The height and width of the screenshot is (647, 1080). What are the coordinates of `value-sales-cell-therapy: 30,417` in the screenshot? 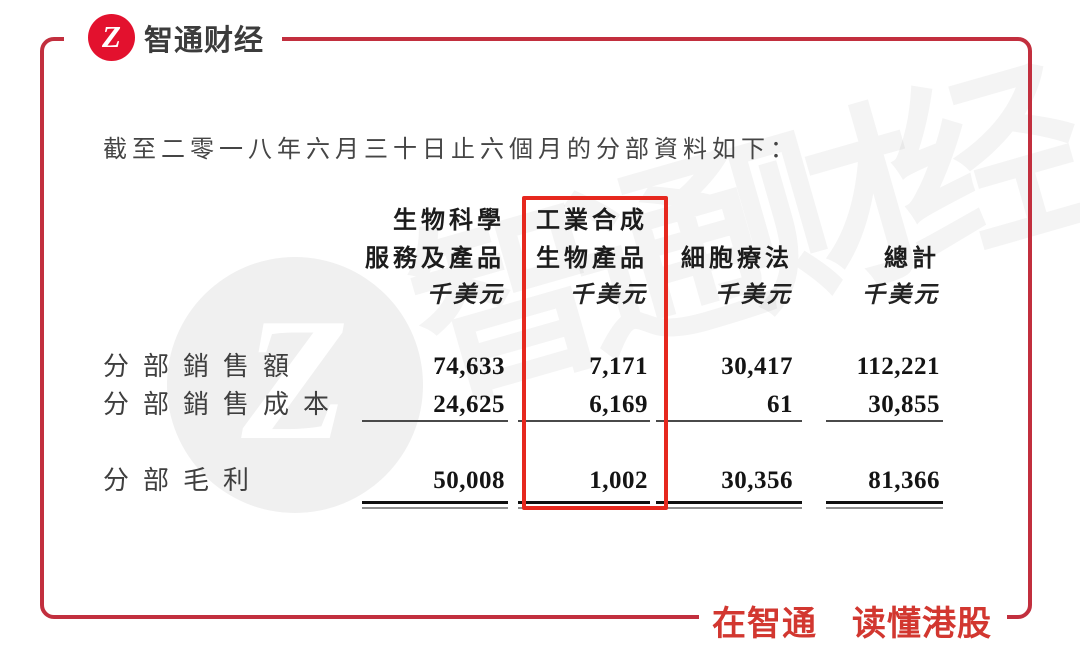 It's located at (757, 366).